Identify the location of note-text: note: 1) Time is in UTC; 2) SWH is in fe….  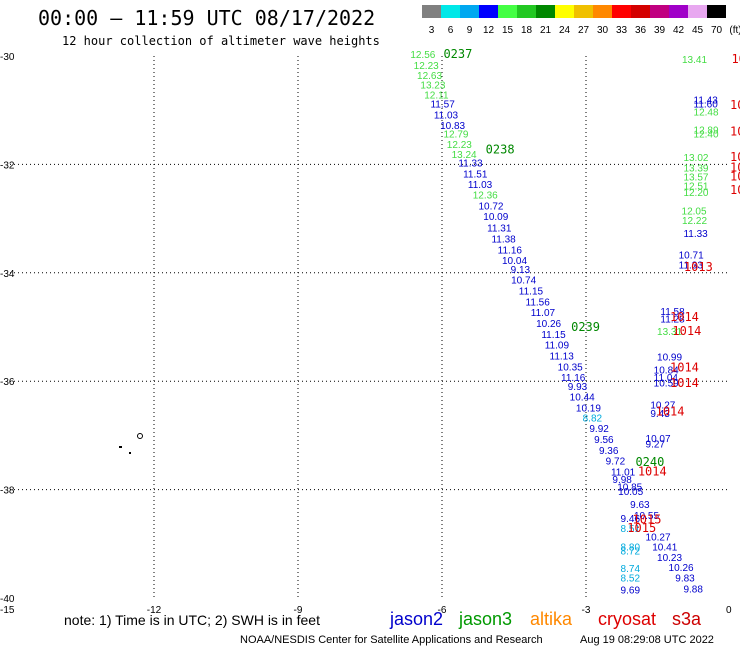
(192, 620).